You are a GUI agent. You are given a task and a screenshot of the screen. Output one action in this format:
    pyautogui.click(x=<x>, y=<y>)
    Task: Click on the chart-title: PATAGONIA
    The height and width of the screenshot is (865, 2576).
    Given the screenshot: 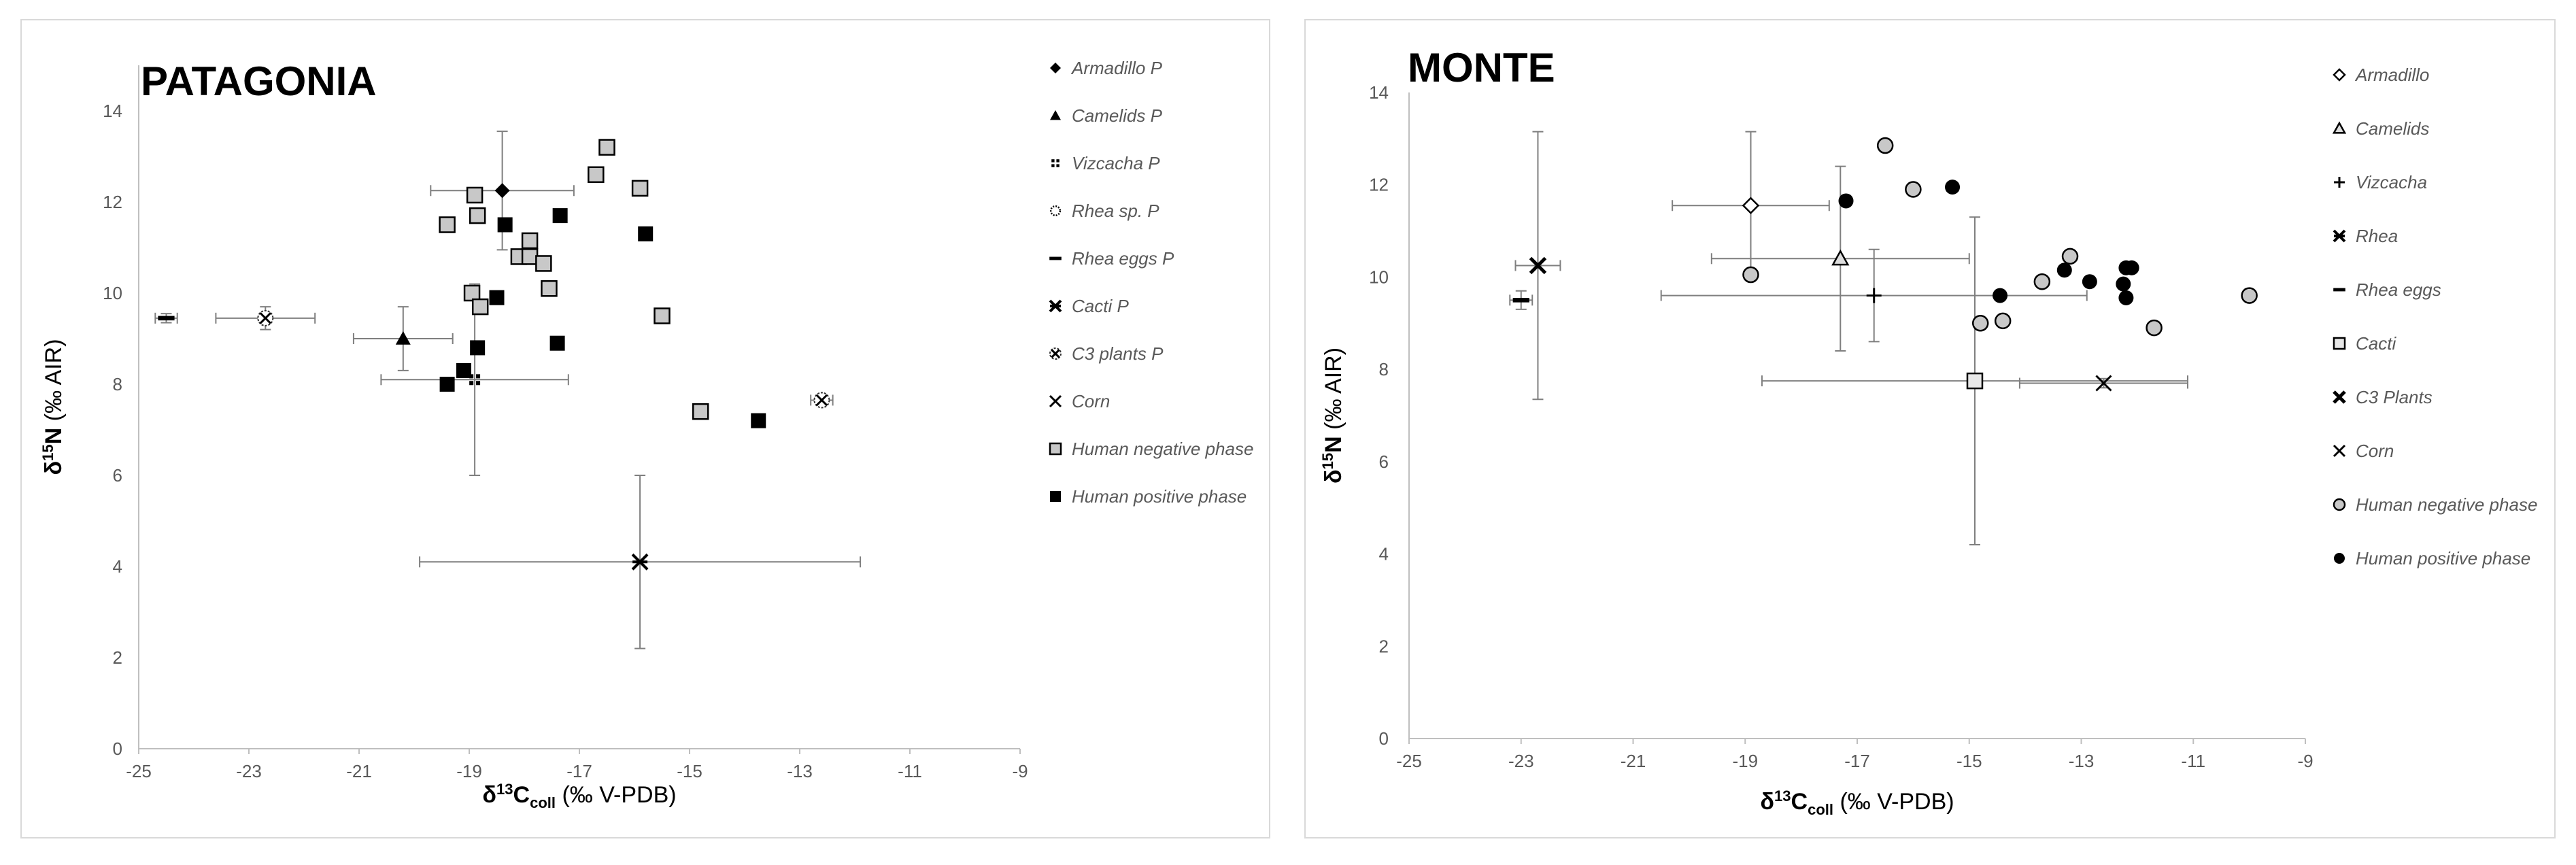 What is the action you would take?
    pyautogui.click(x=259, y=81)
    